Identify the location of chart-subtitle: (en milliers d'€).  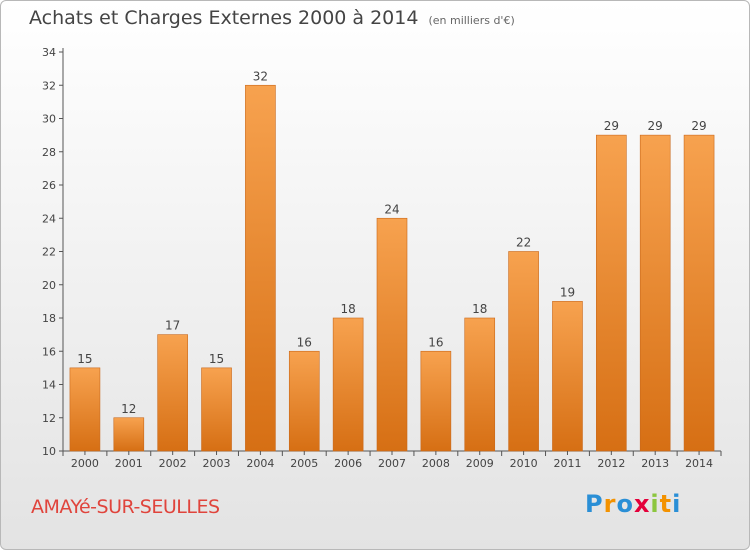
(471, 20).